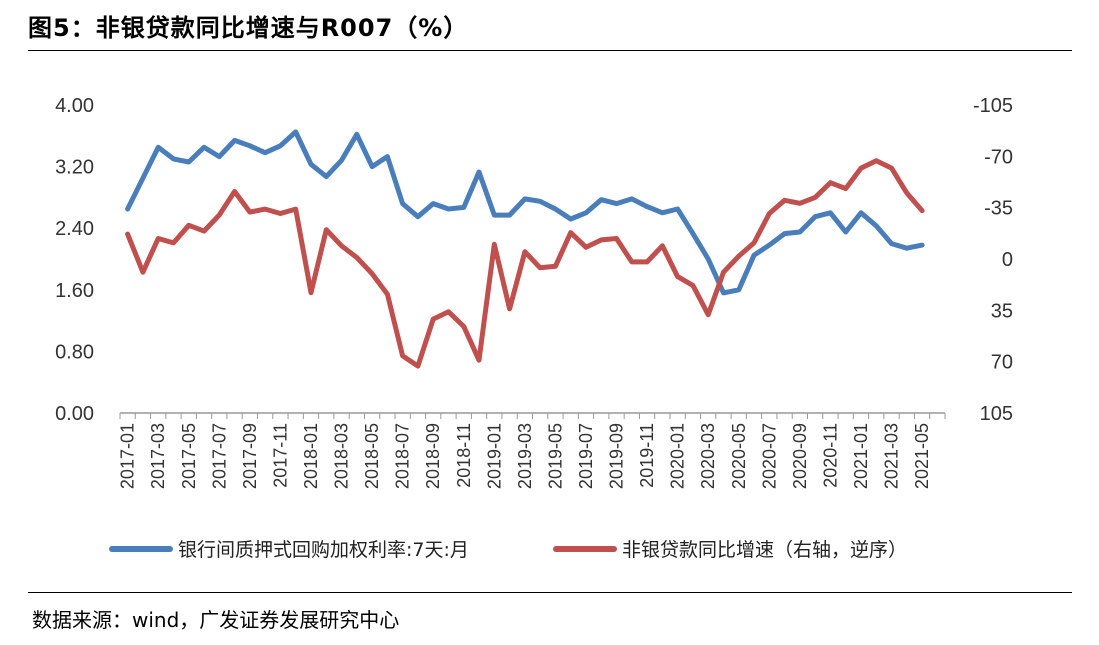 This screenshot has height=645, width=1099. Describe the element at coordinates (158, 456) in the screenshot. I see `x-tick-label: 2017-03` at that location.